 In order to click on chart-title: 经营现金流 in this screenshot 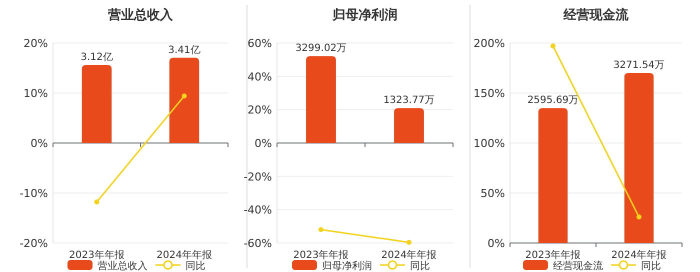, I will do `click(596, 15)`.